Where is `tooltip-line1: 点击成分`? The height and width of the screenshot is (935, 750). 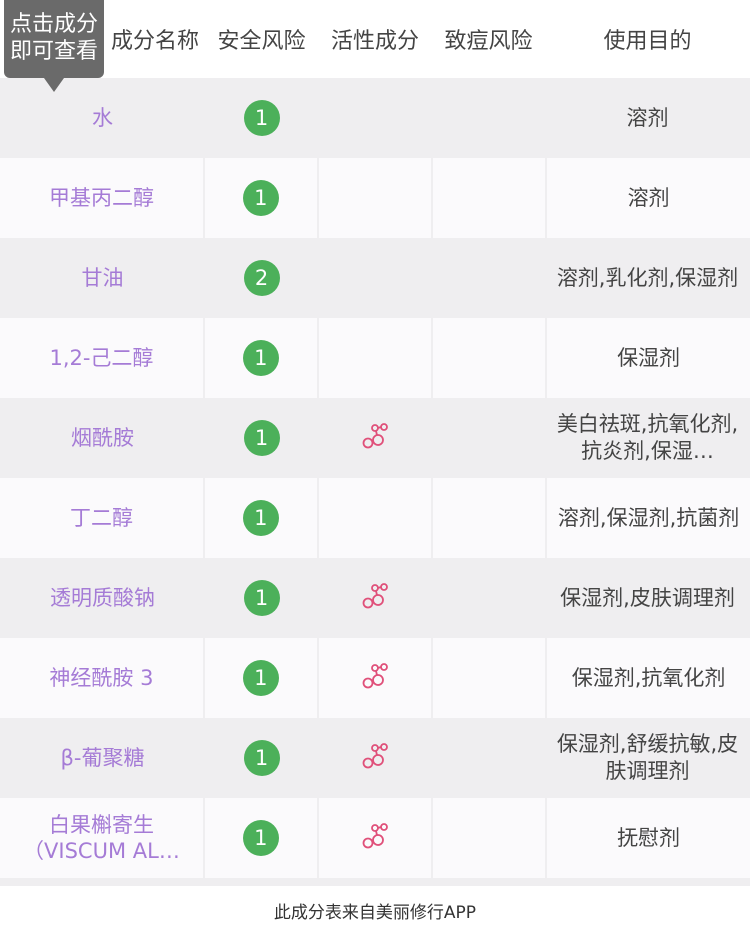
tooltip-line1: 点击成分 is located at coordinates (53, 24).